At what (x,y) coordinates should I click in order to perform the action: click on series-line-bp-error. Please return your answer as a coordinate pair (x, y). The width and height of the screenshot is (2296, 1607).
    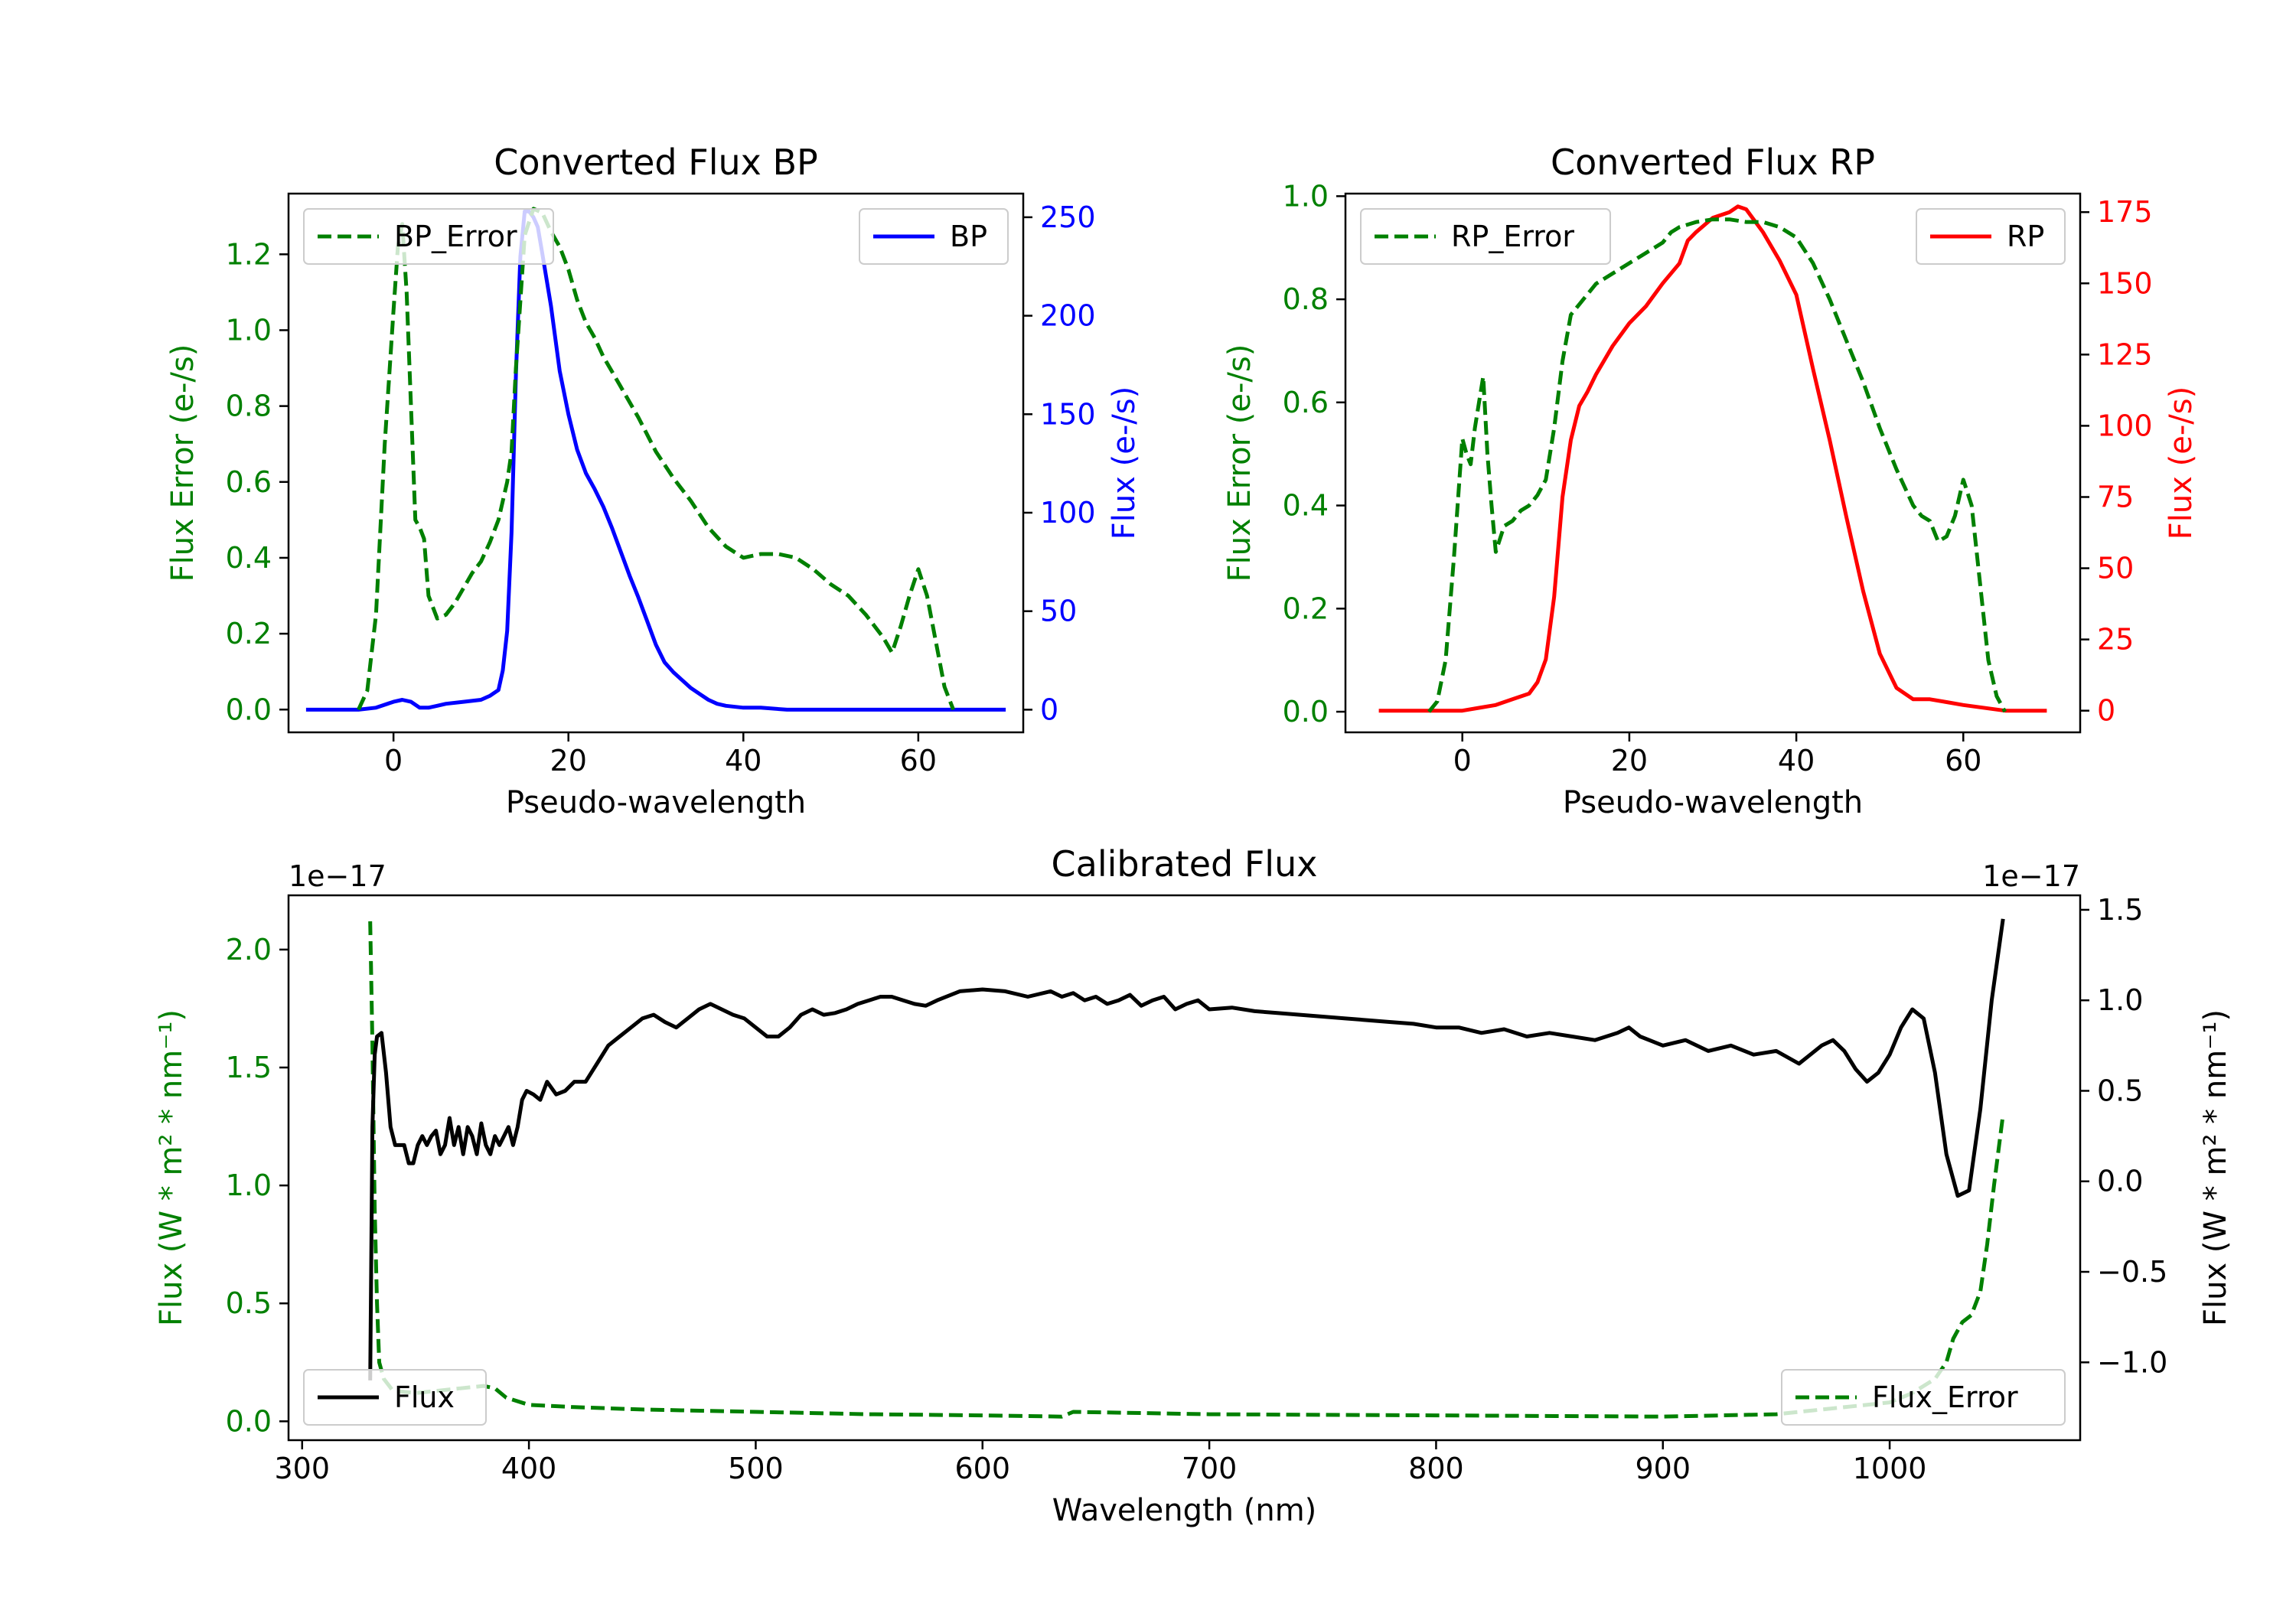
    Looking at the image, I should click on (656, 459).